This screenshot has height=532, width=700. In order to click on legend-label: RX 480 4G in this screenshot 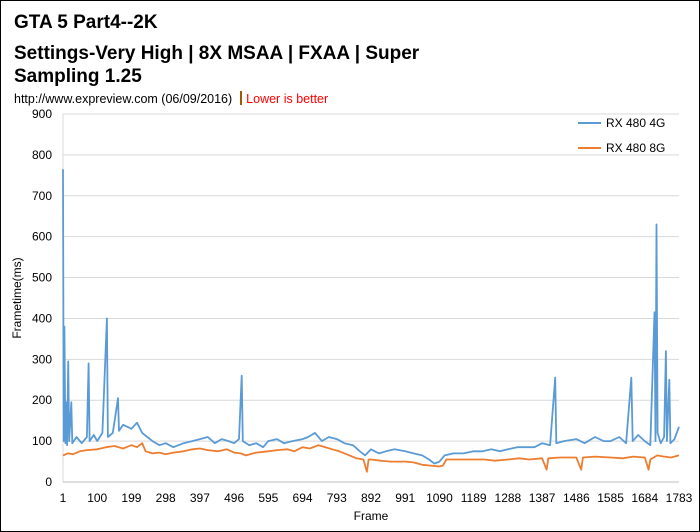, I will do `click(635, 123)`.